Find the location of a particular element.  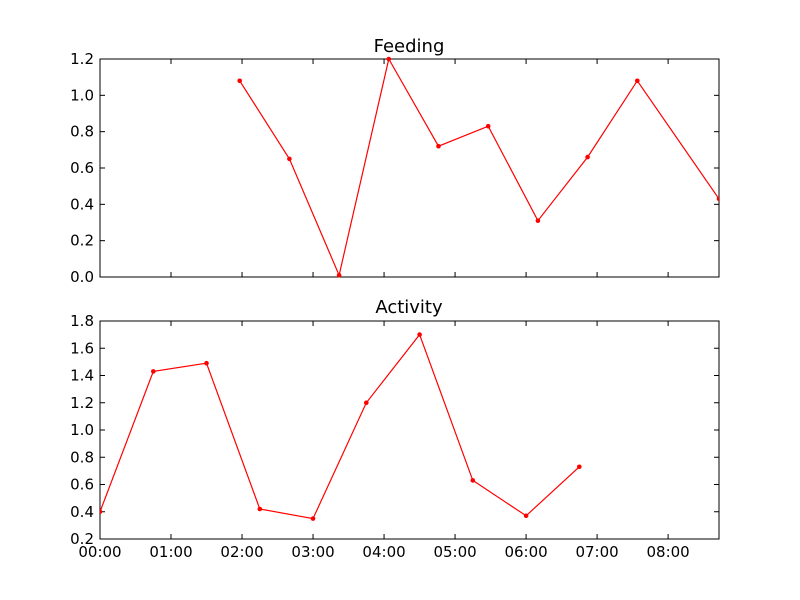

activity-ytick-label: 1.4 is located at coordinates (82, 376).